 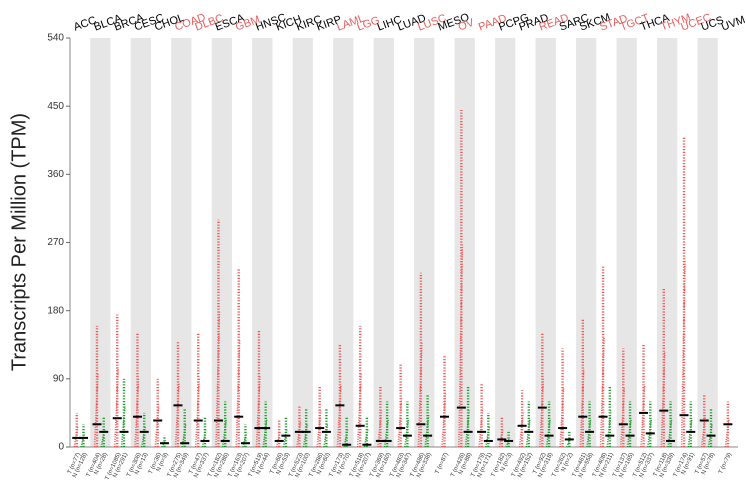 What do you see at coordinates (55, 106) in the screenshot?
I see `y-tick-label: 450` at bounding box center [55, 106].